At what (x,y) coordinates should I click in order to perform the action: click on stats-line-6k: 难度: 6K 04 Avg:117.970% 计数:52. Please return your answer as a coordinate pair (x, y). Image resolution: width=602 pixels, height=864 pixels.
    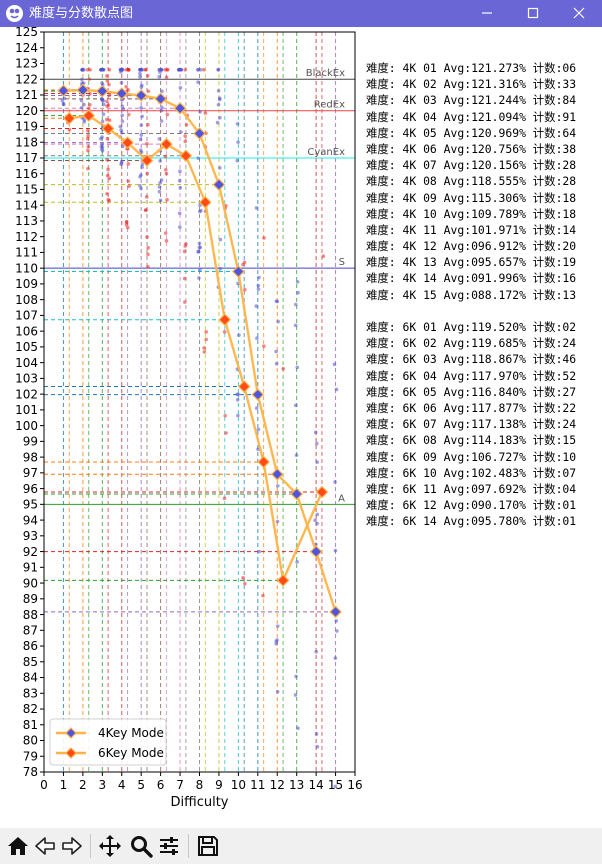
    Looking at the image, I should click on (471, 375).